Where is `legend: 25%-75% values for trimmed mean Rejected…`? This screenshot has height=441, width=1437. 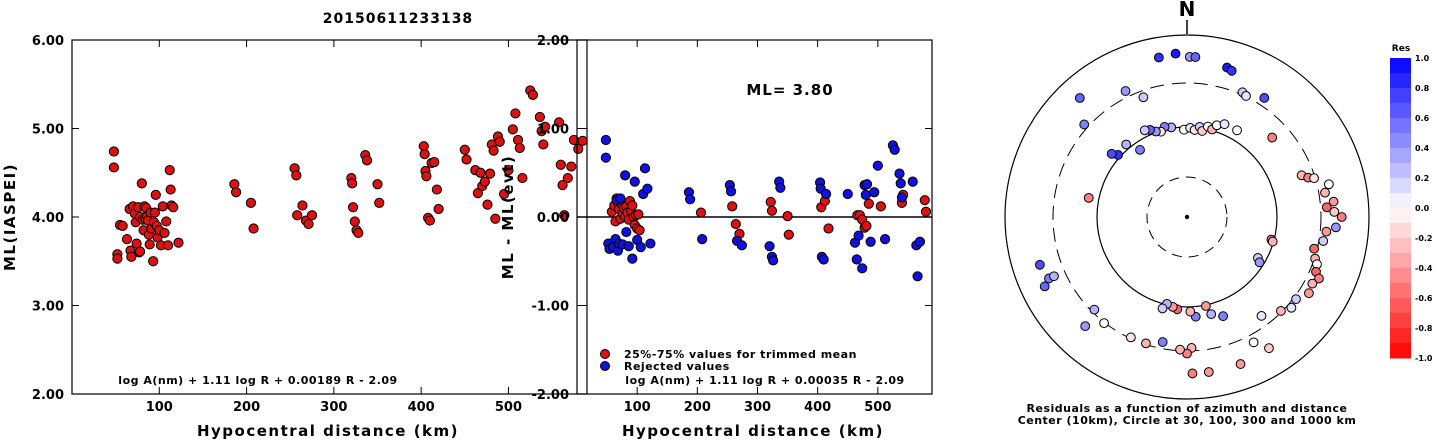 legend: 25%-75% values for trimmed mean Rejected… is located at coordinates (728, 360).